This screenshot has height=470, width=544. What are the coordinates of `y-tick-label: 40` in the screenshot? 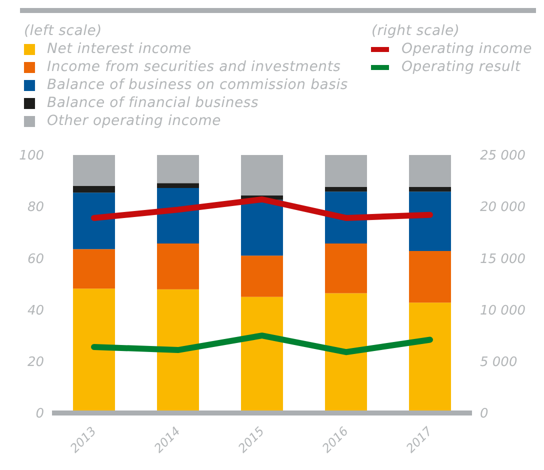 It's located at (35, 310).